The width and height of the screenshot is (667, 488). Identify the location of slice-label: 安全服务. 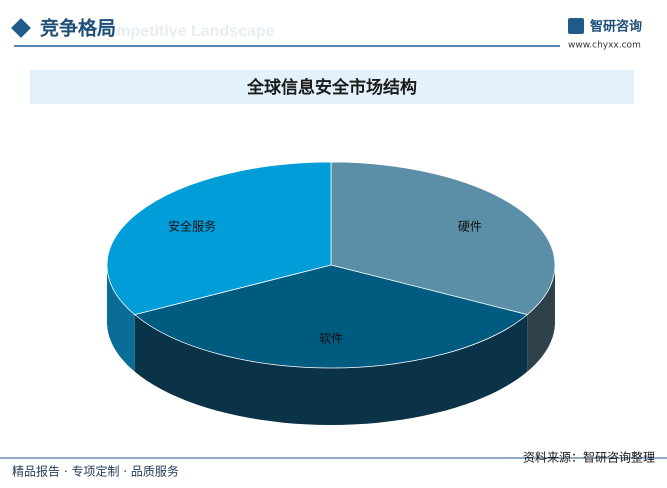
(192, 226).